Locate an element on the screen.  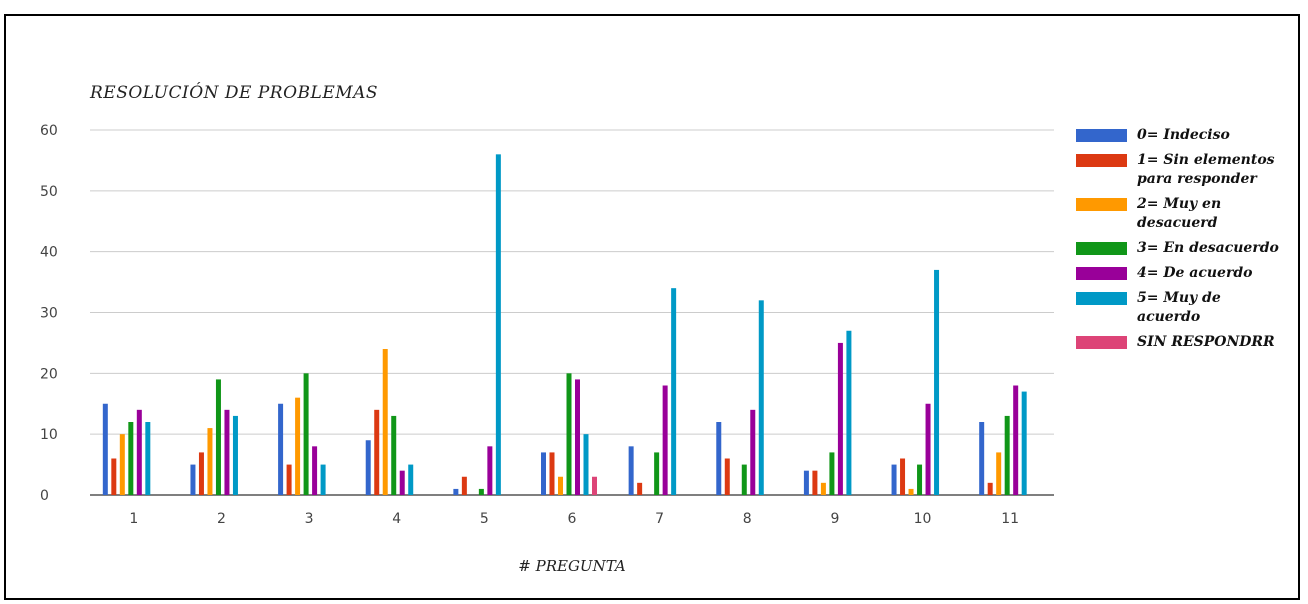
y-tick-label: 40 is located at coordinates (49, 253).